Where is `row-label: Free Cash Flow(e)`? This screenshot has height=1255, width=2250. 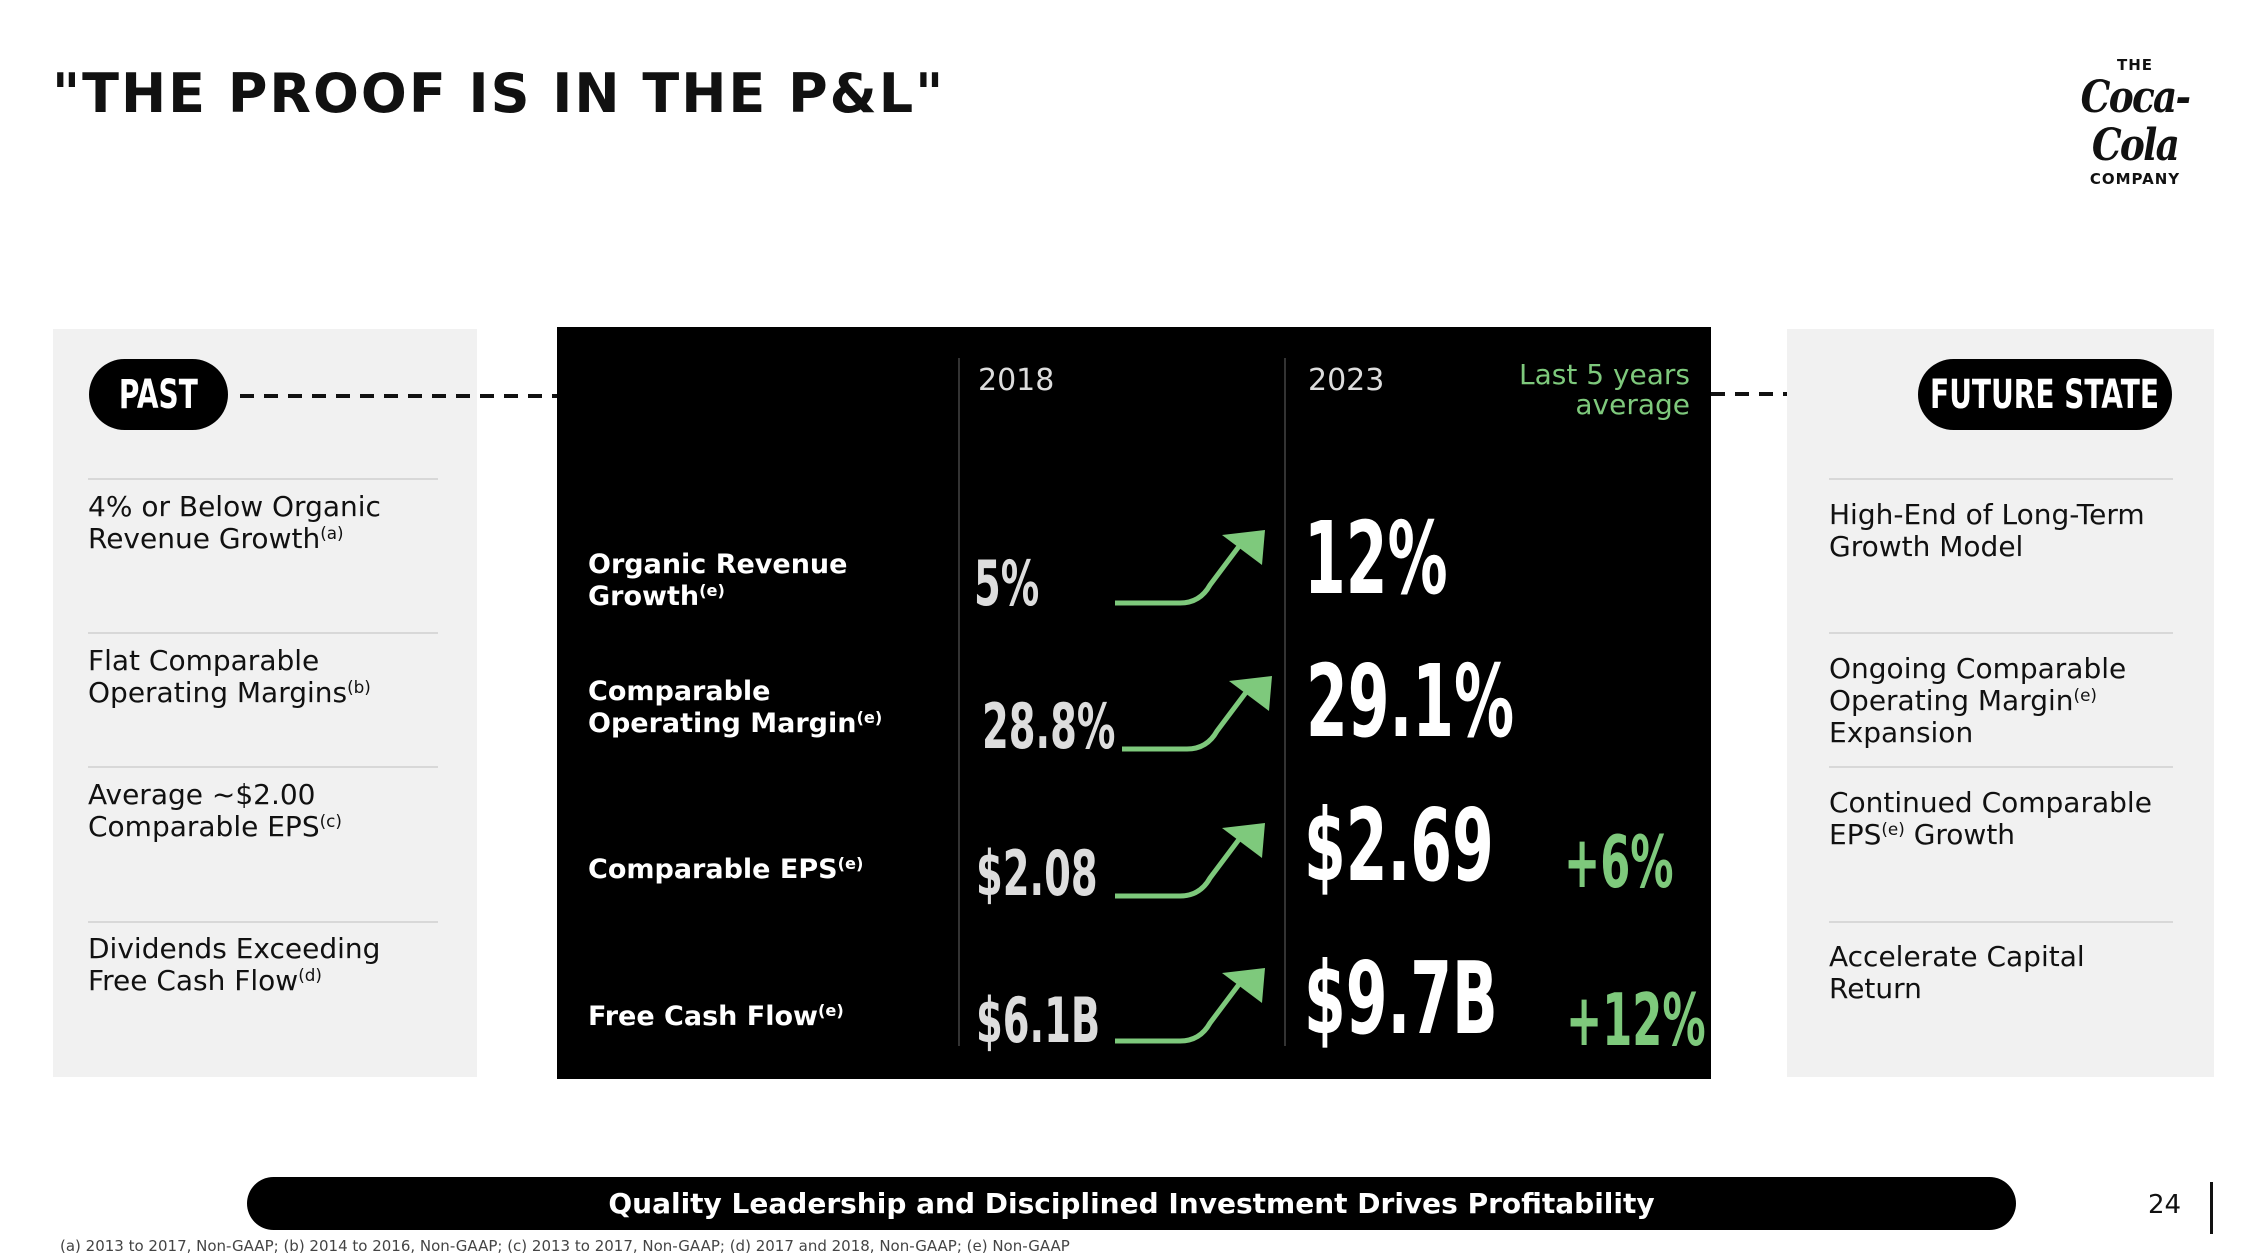 row-label: Free Cash Flow(e) is located at coordinates (716, 1016).